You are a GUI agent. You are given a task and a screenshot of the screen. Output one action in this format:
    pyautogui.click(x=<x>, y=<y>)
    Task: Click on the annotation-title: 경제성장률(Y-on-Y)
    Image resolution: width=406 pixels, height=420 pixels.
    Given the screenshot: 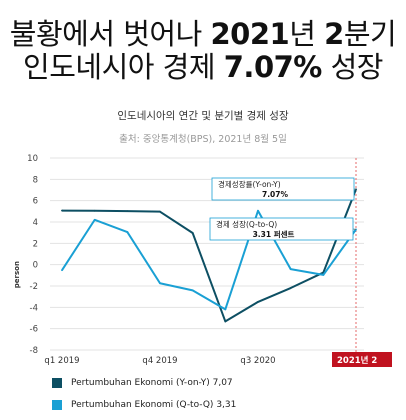 What is the action you would take?
    pyautogui.click(x=249, y=184)
    